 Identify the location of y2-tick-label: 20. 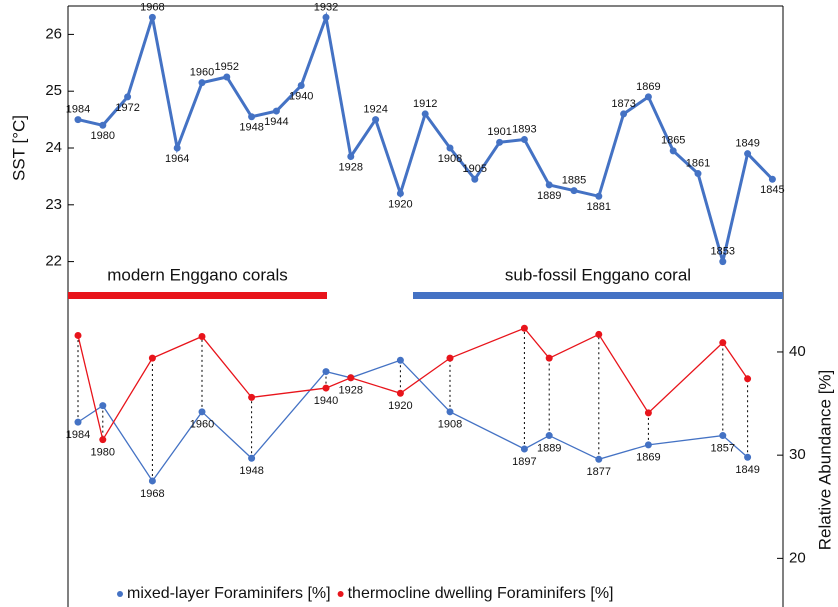
(797, 557).